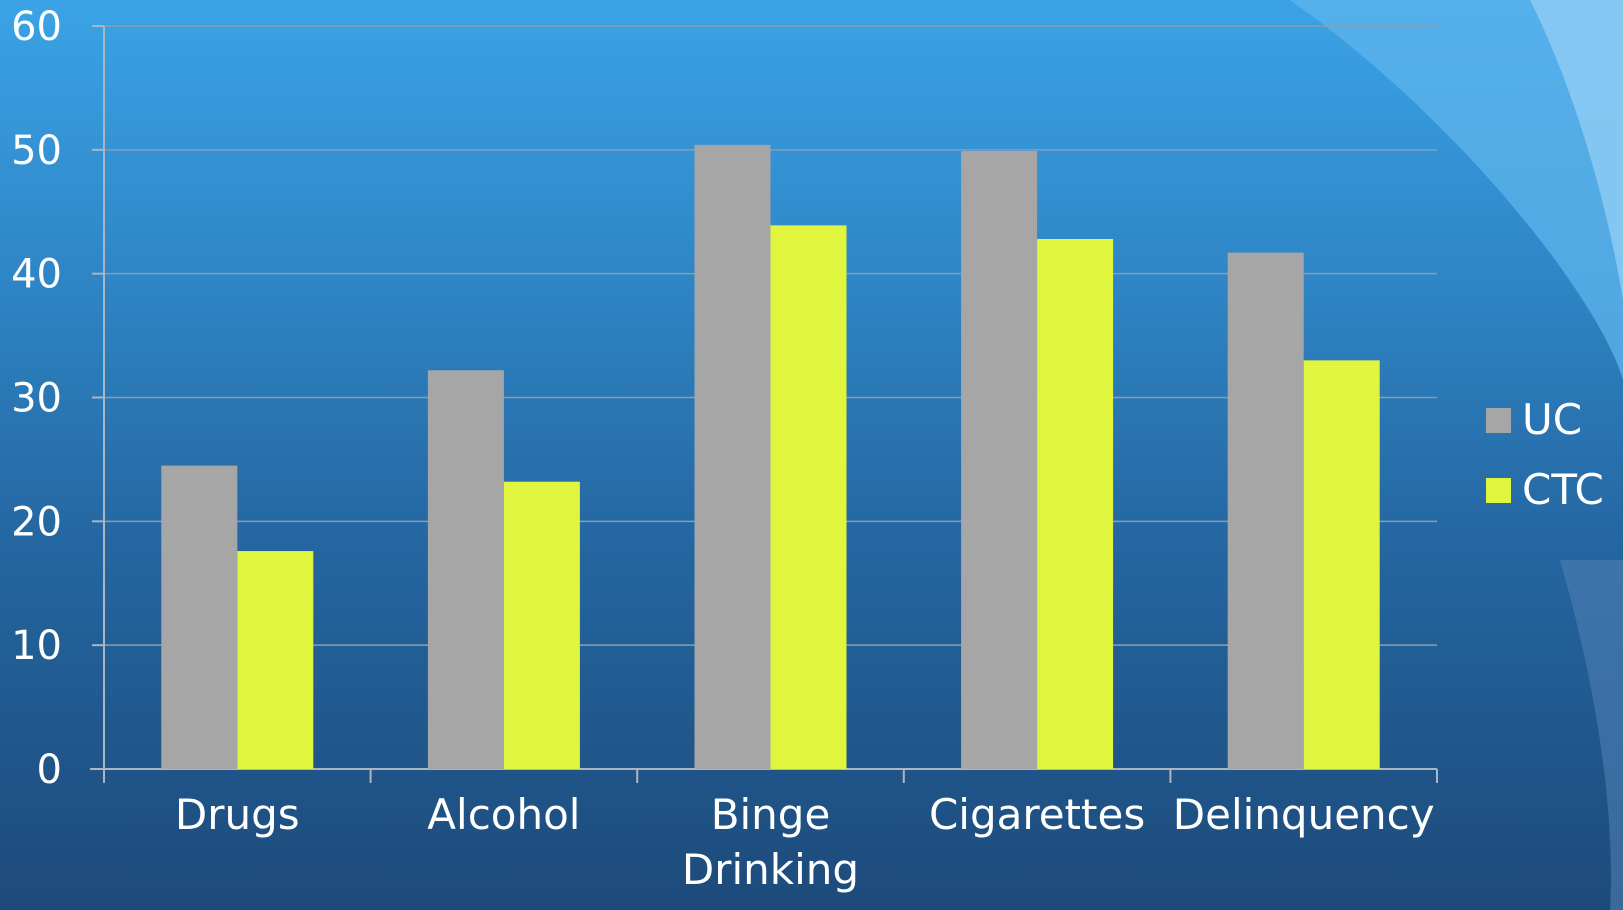  Describe the element at coordinates (1545, 454) in the screenshot. I see `legend: UC CTC` at that location.